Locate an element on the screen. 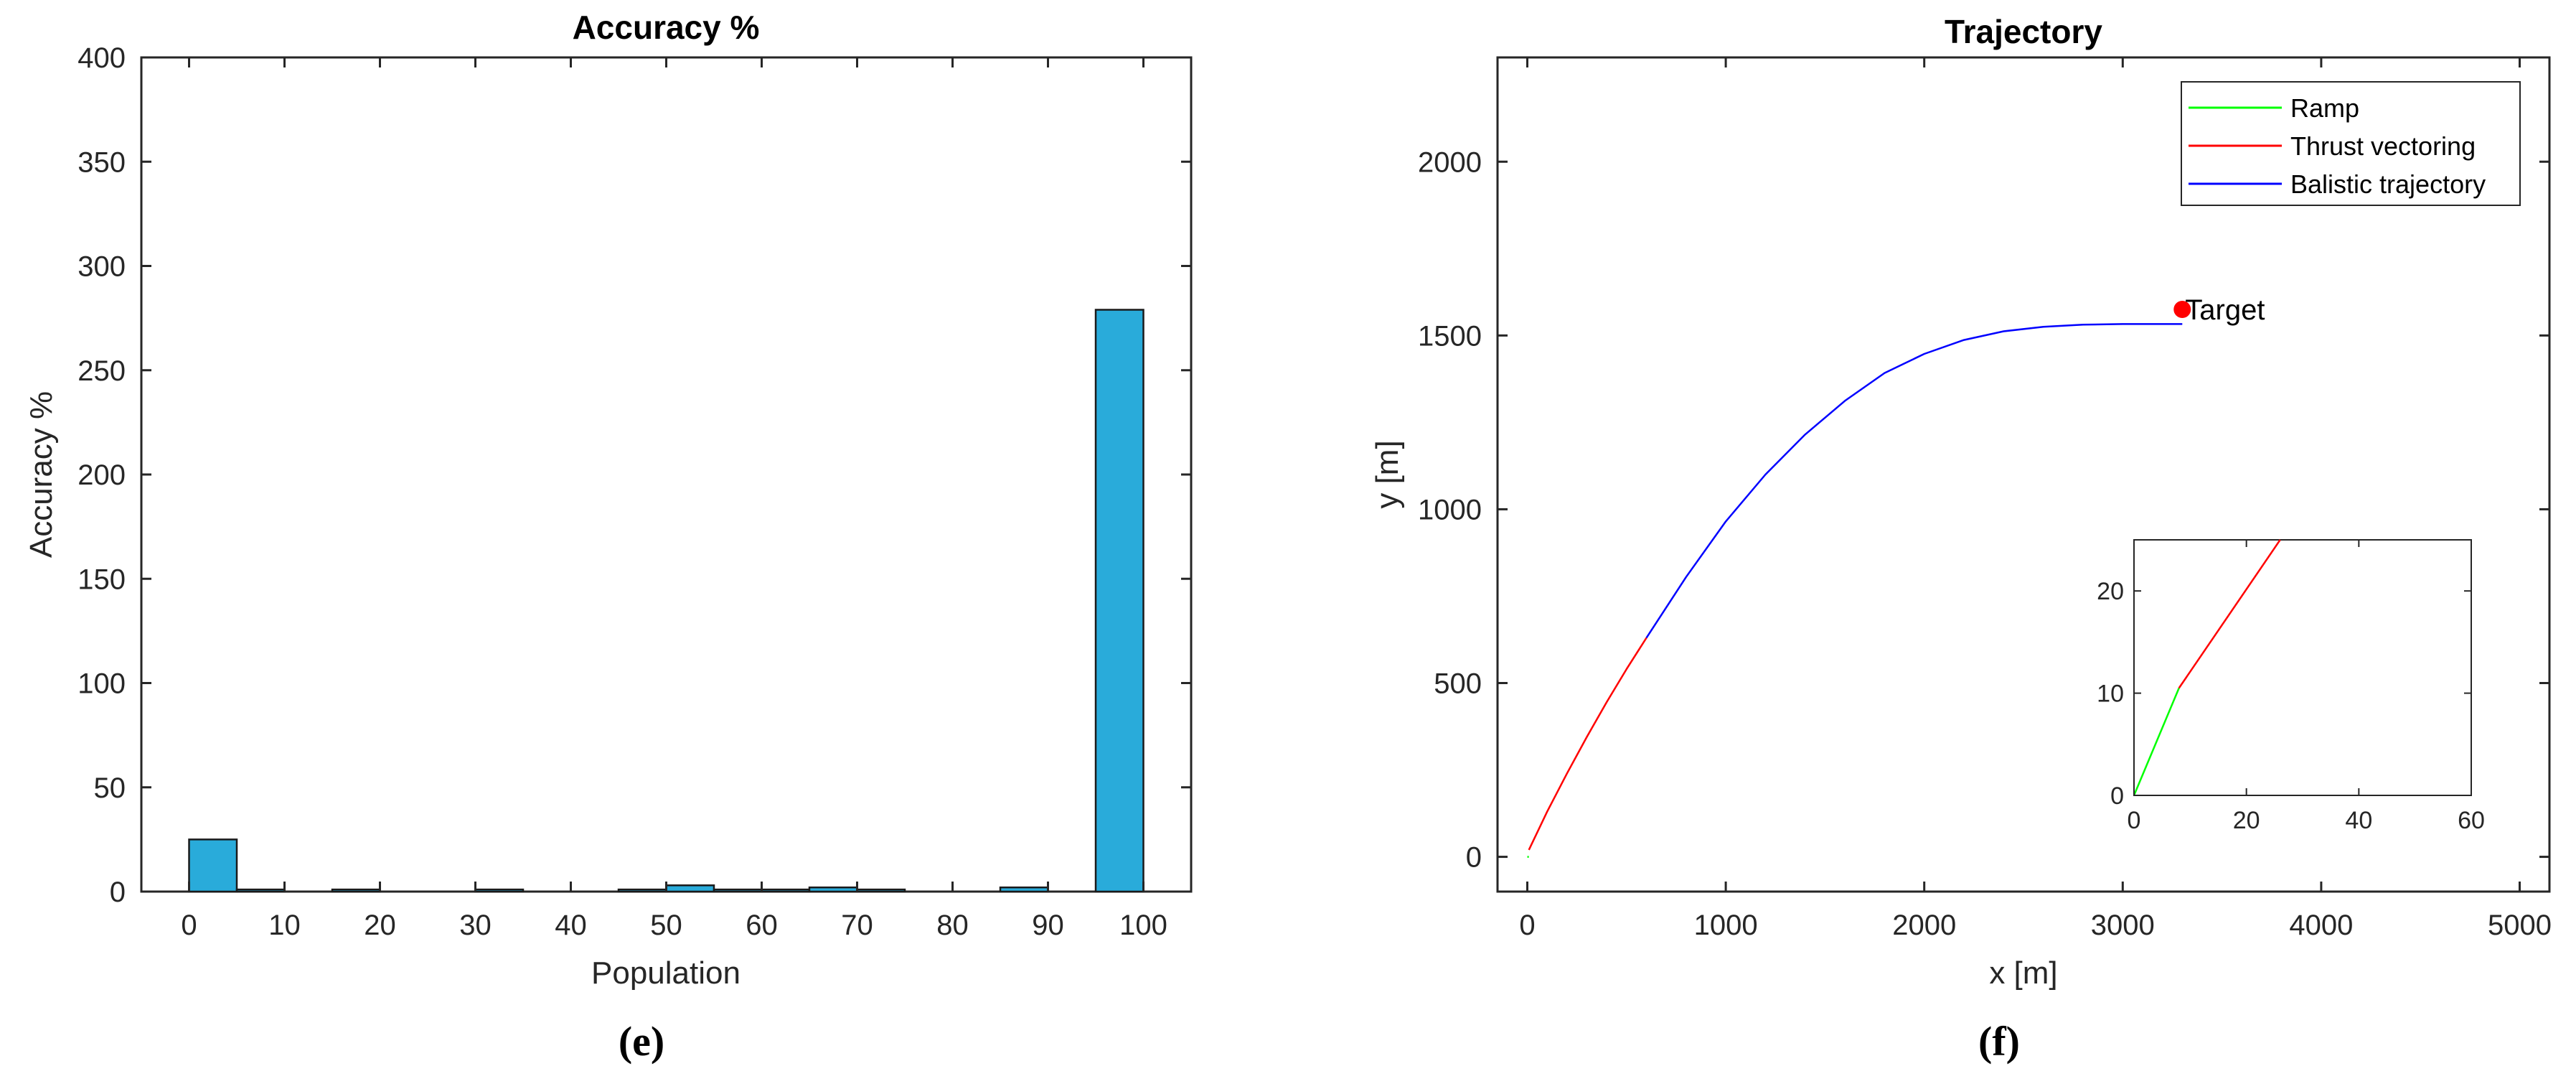  x-tick-label: 60 is located at coordinates (762, 926).